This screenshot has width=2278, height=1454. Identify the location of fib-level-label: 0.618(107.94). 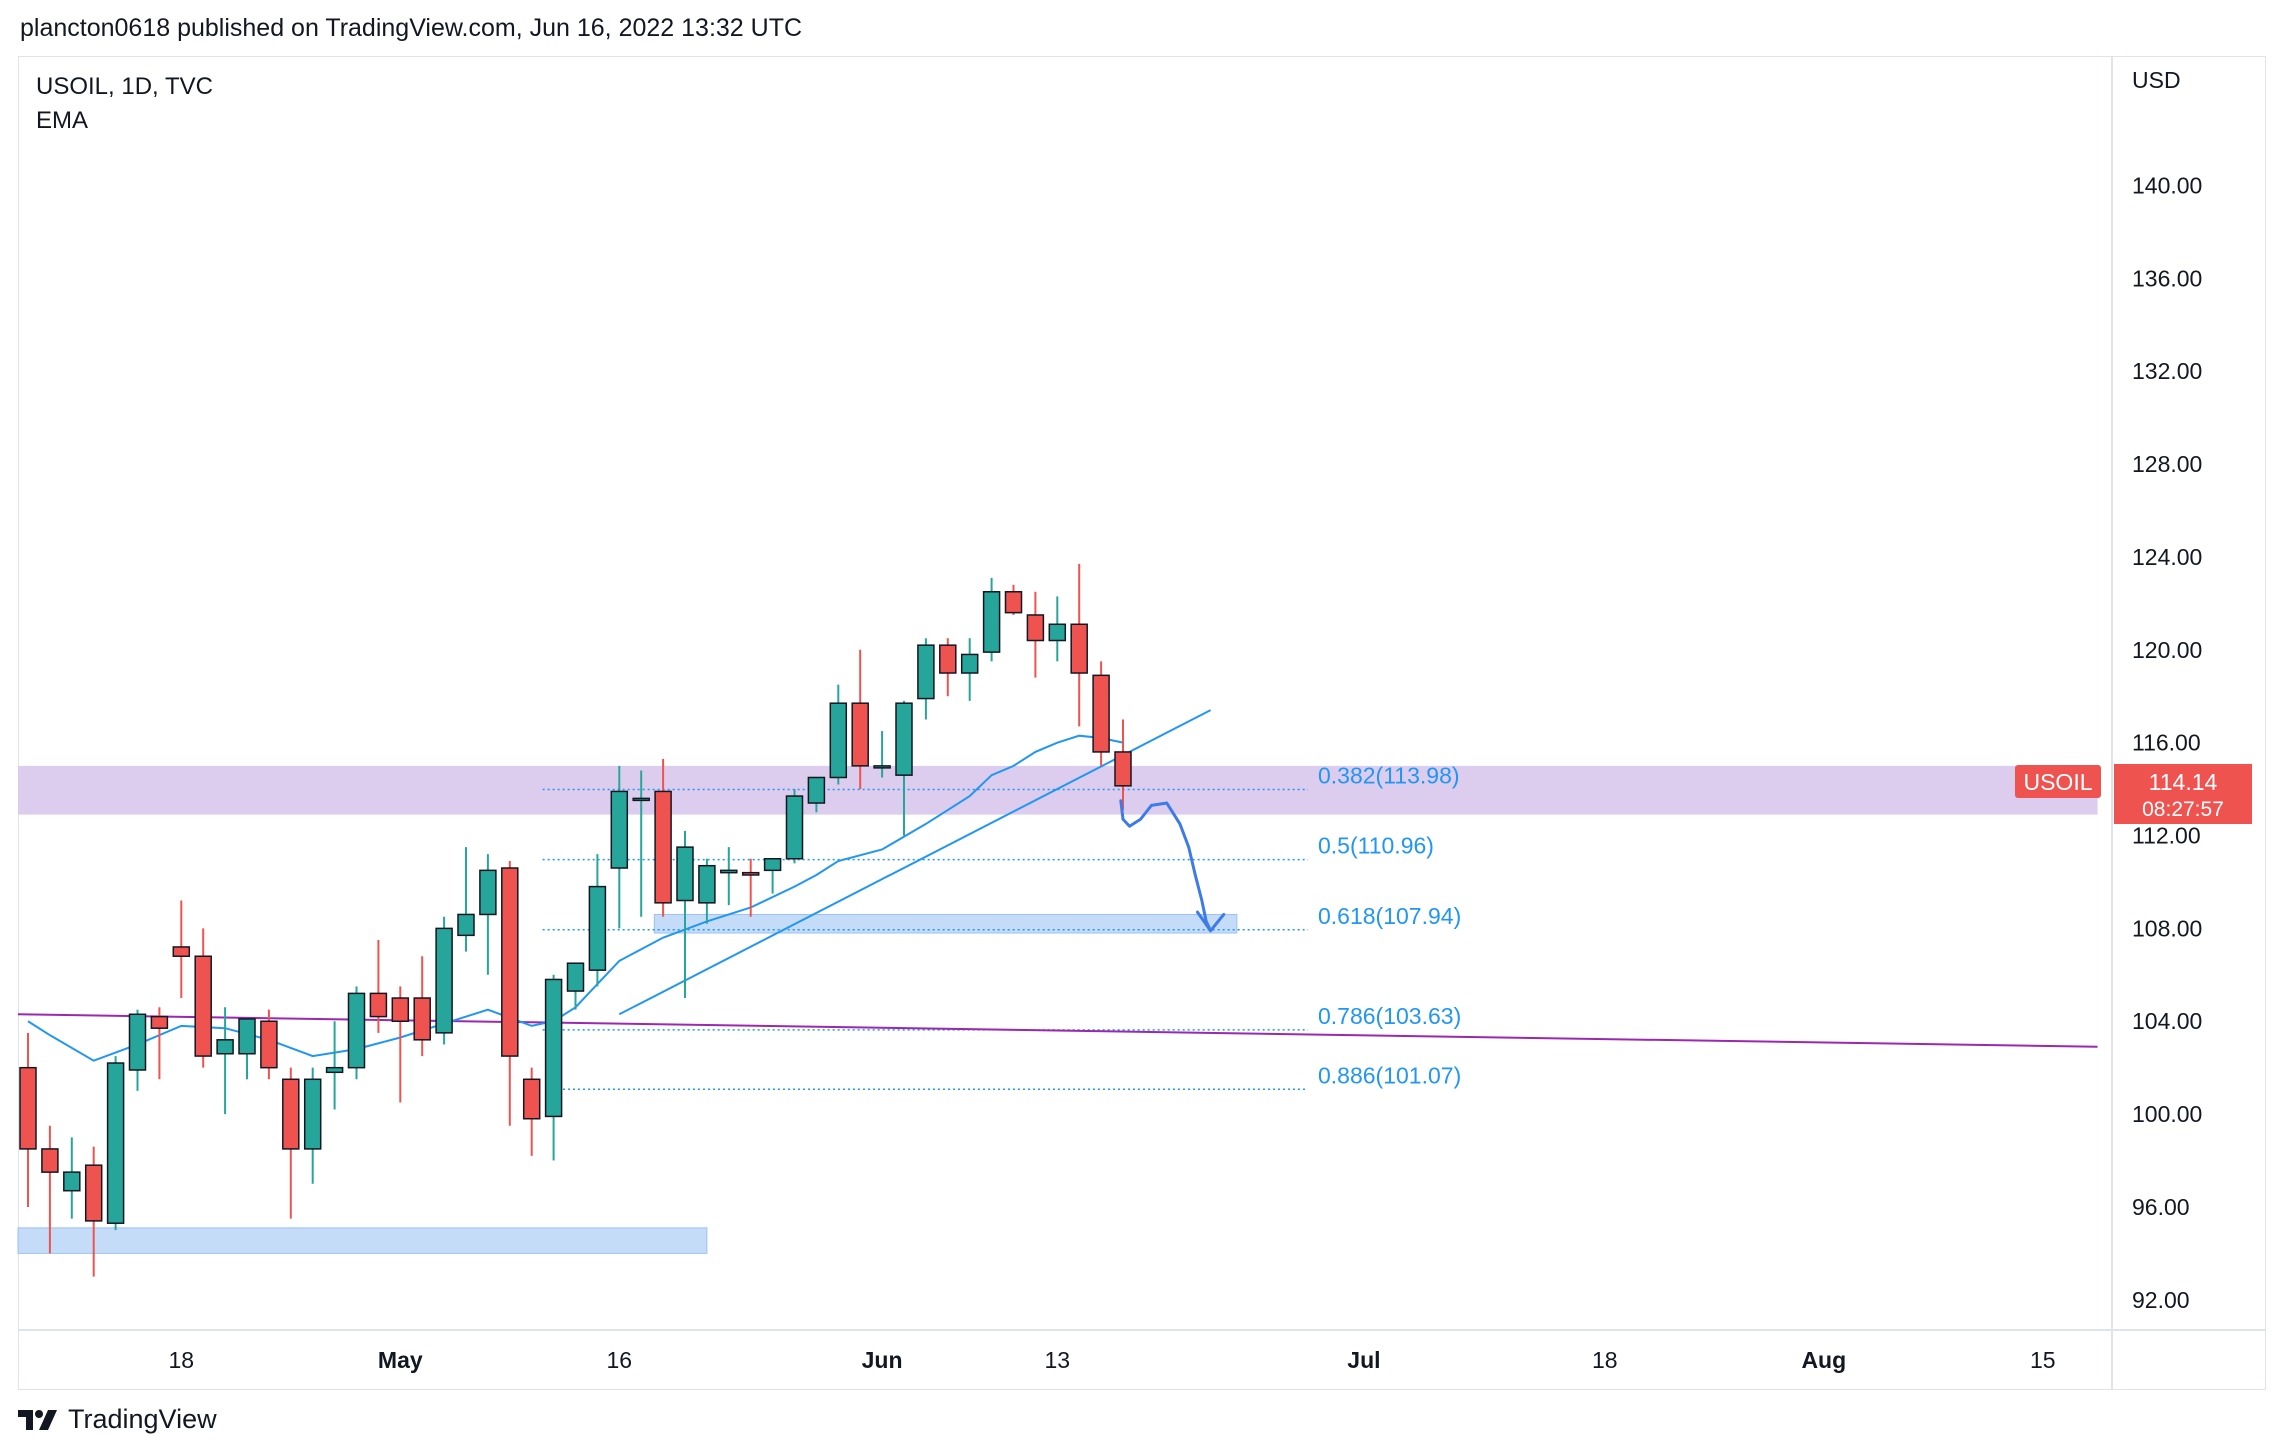
(1389, 916).